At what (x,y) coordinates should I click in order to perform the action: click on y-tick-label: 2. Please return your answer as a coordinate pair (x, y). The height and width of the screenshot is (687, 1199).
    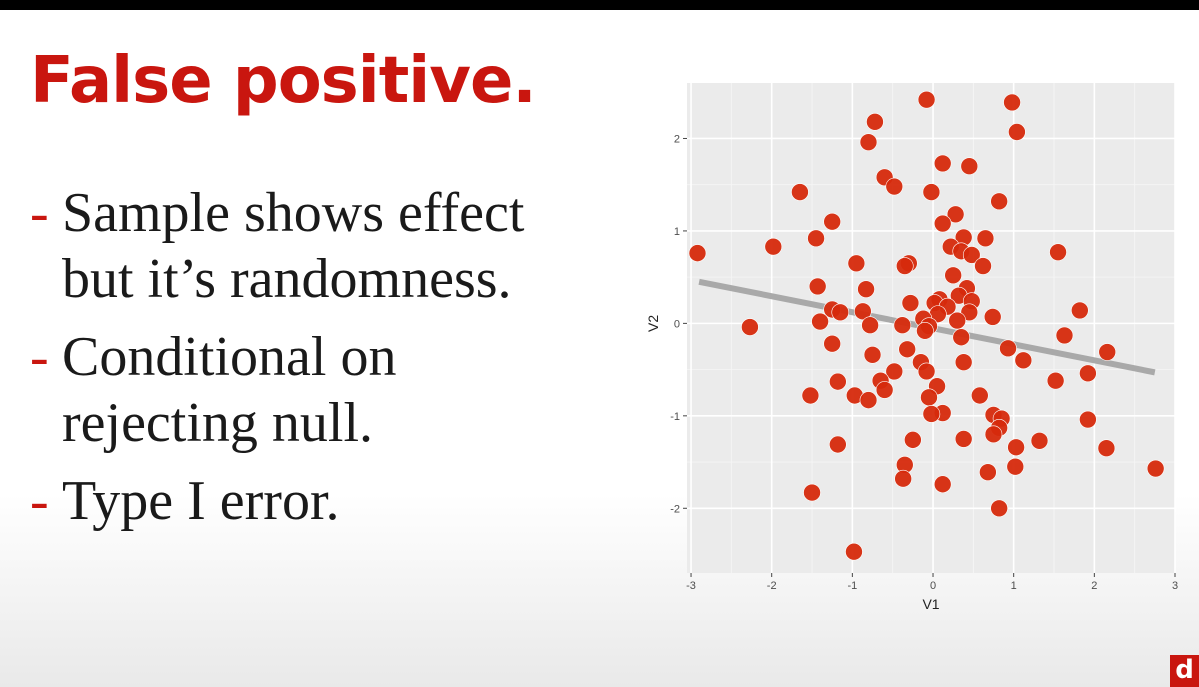
    Looking at the image, I should click on (677, 139).